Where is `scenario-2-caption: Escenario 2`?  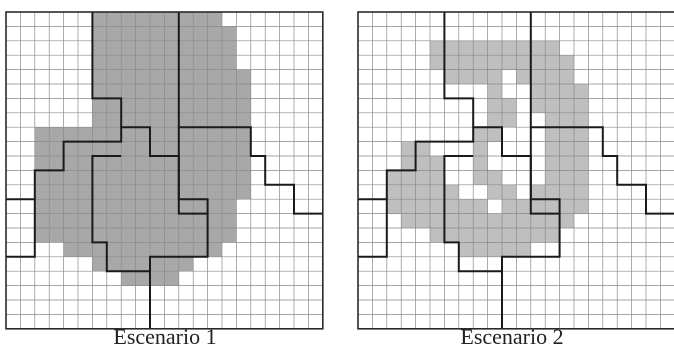 scenario-2-caption: Escenario 2 is located at coordinates (511, 336).